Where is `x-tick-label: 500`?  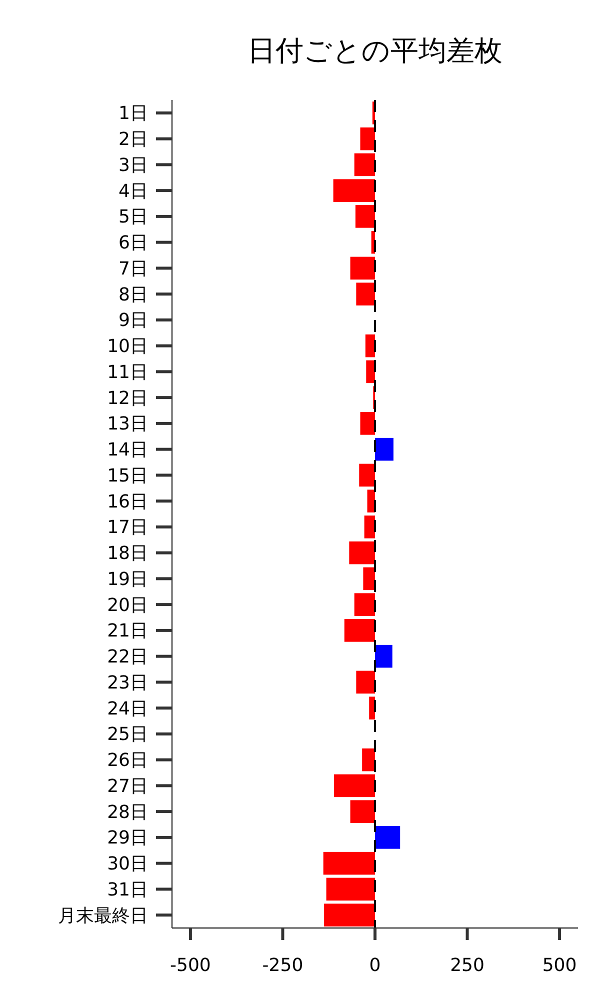
x-tick-label: 500 is located at coordinates (559, 965).